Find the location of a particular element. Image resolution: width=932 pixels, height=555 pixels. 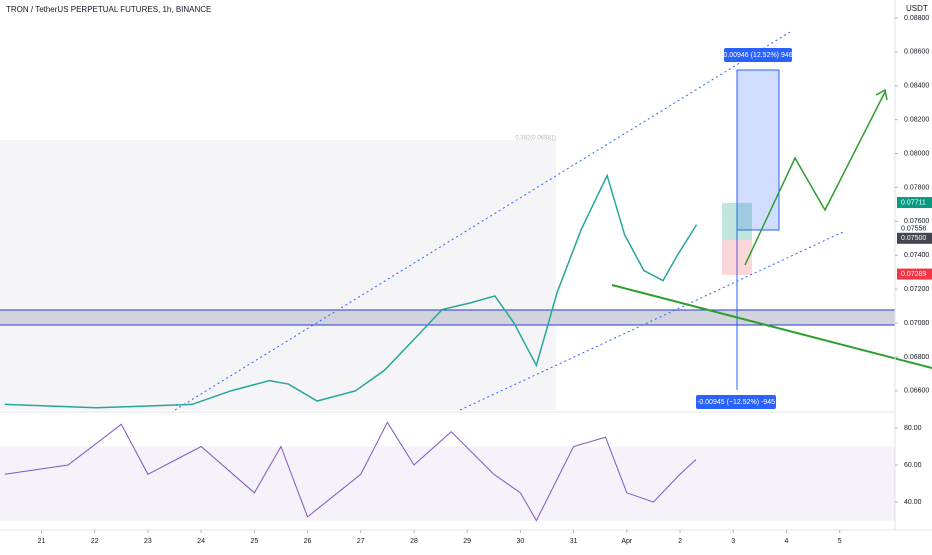

measure-box is located at coordinates (758, 150).